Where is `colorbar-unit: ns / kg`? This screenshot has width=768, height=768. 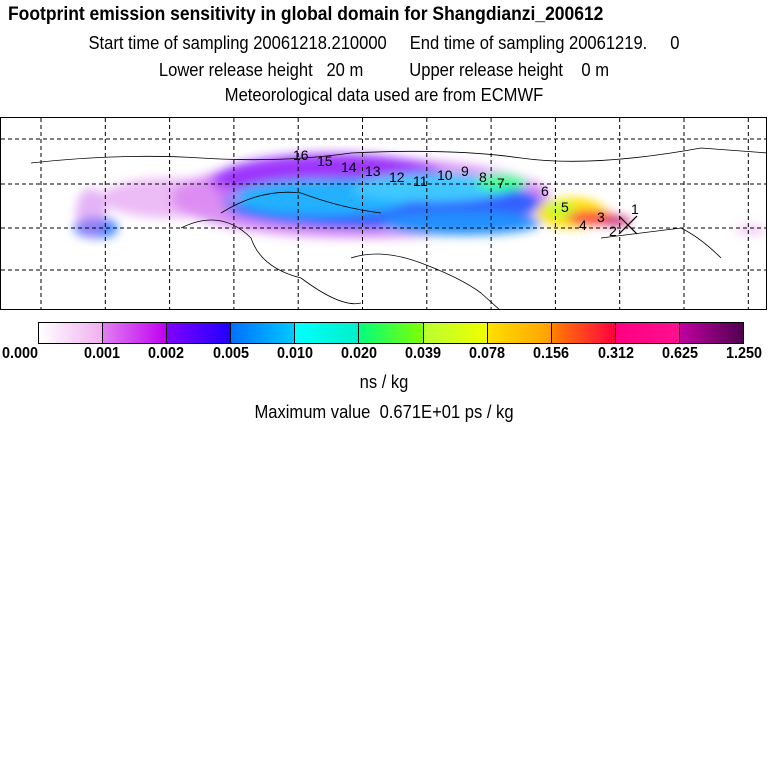 colorbar-unit: ns / kg is located at coordinates (384, 382).